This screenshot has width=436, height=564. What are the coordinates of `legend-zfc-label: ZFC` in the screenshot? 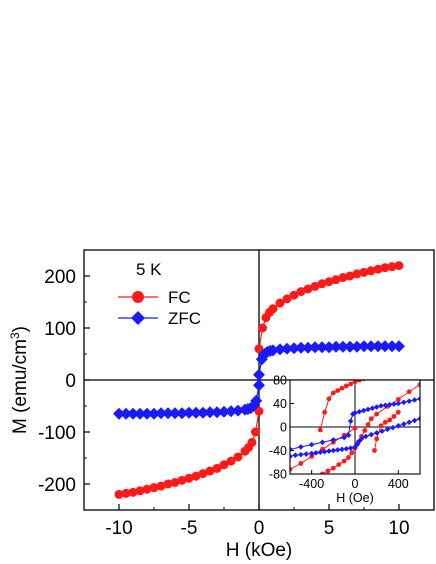 It's located at (184, 318).